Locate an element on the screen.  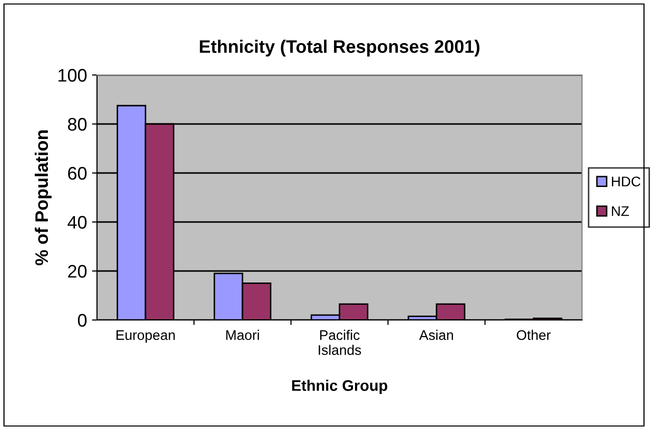
x-tick-label: Pacific Islands is located at coordinates (340, 342).